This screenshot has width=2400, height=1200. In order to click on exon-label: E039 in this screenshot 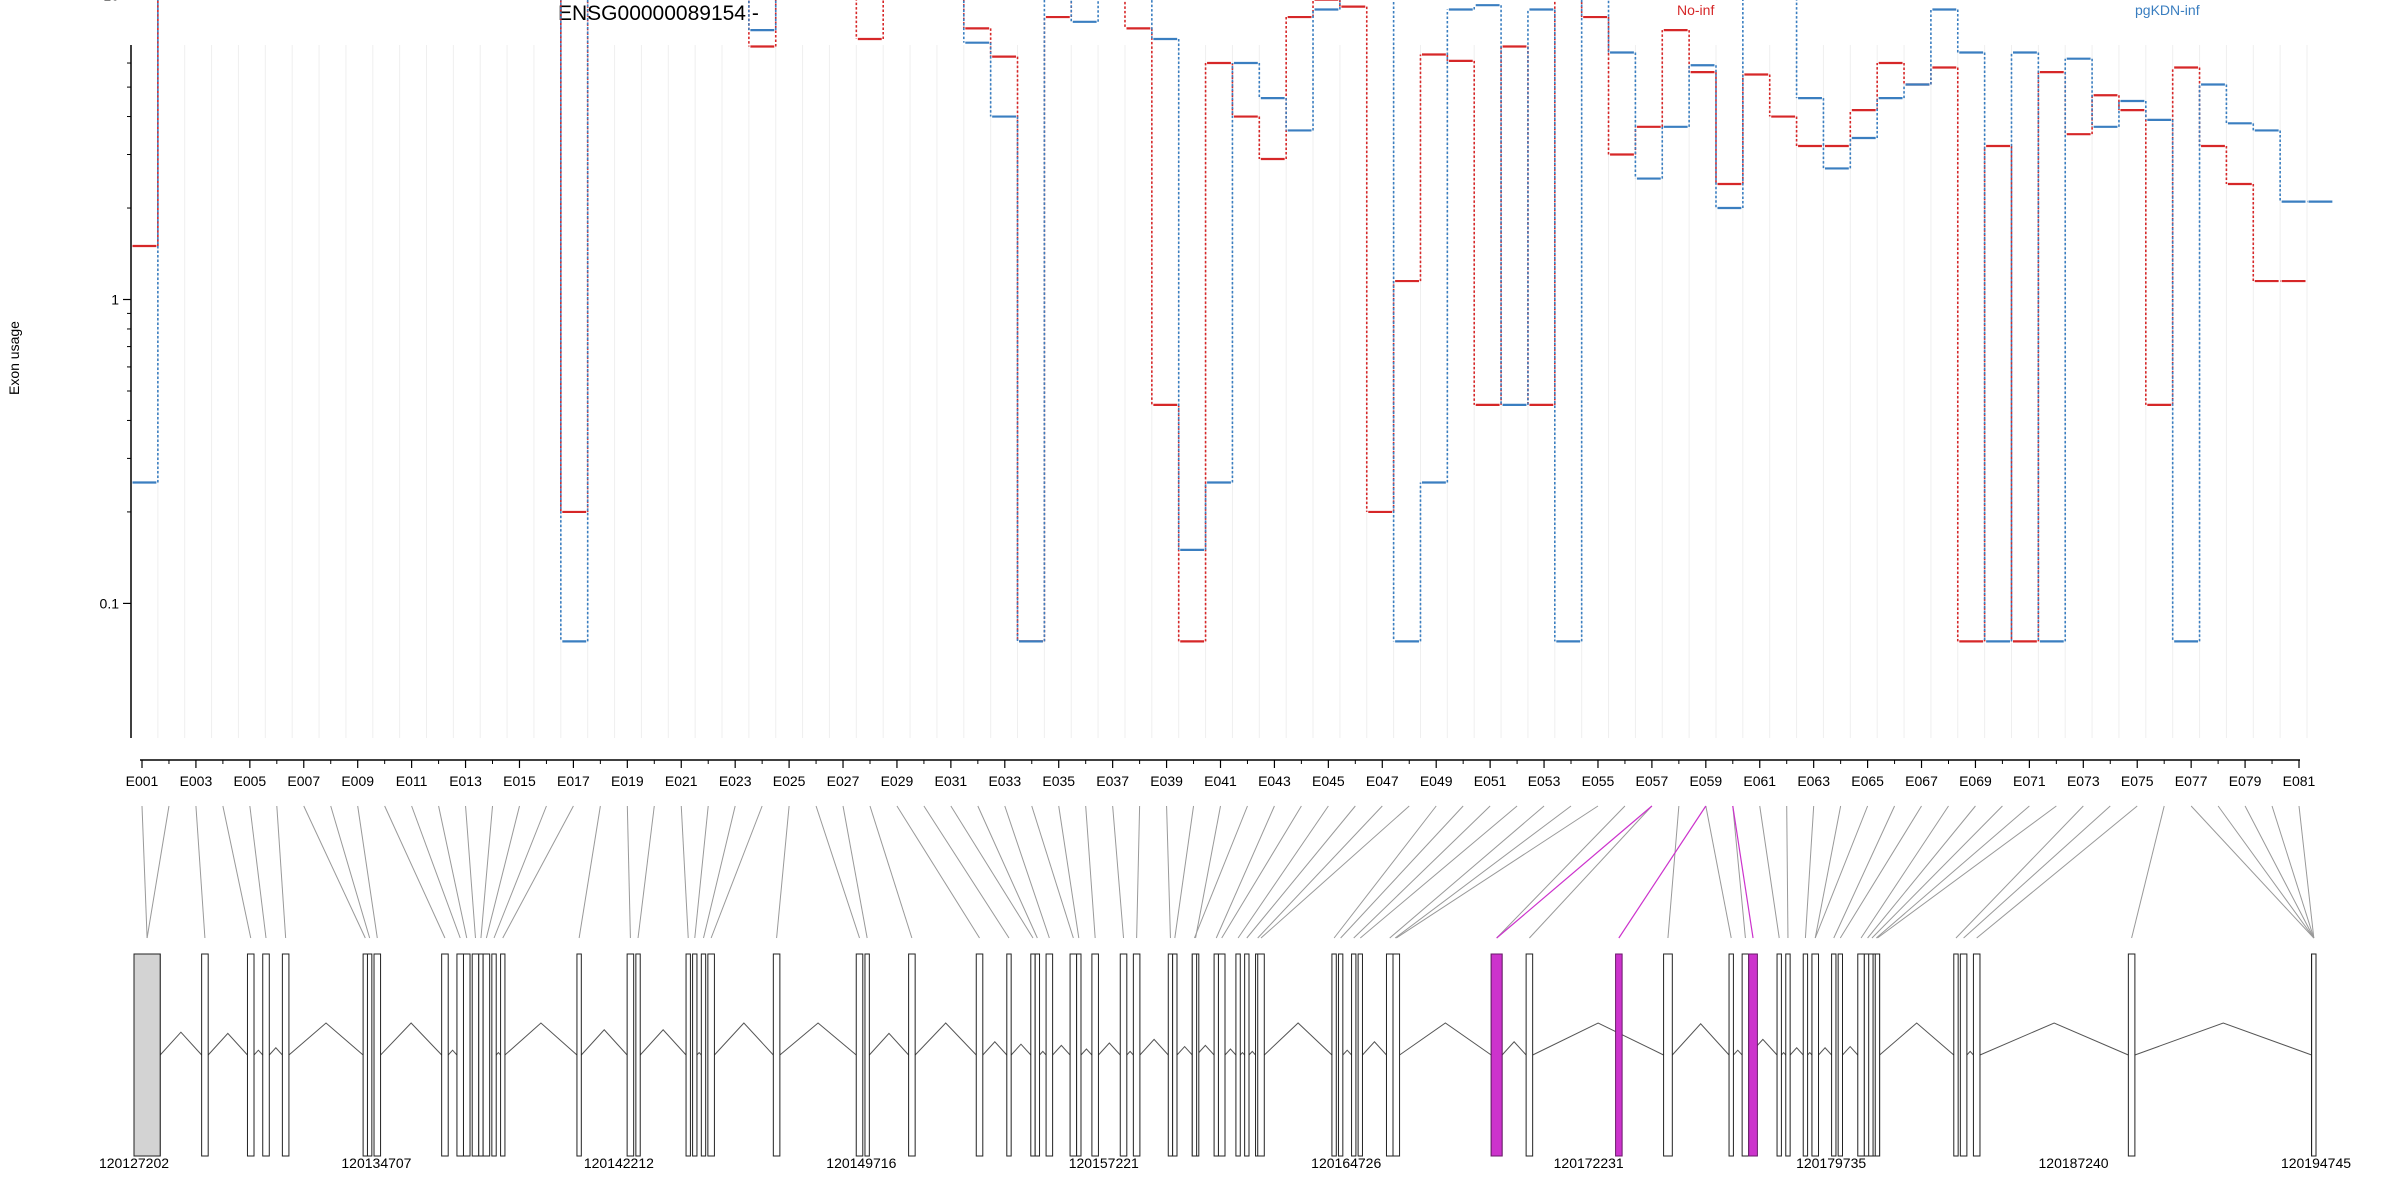, I will do `click(1166, 781)`.